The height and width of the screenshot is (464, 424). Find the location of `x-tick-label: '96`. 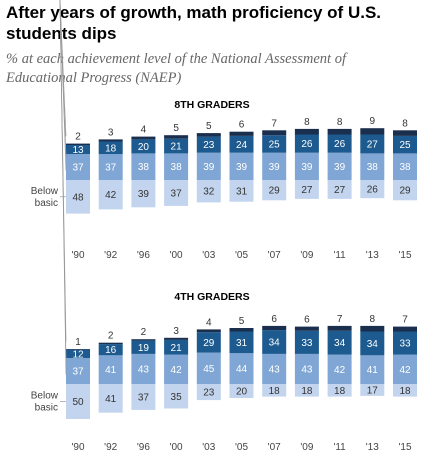

x-tick-label: '96 is located at coordinates (143, 447).